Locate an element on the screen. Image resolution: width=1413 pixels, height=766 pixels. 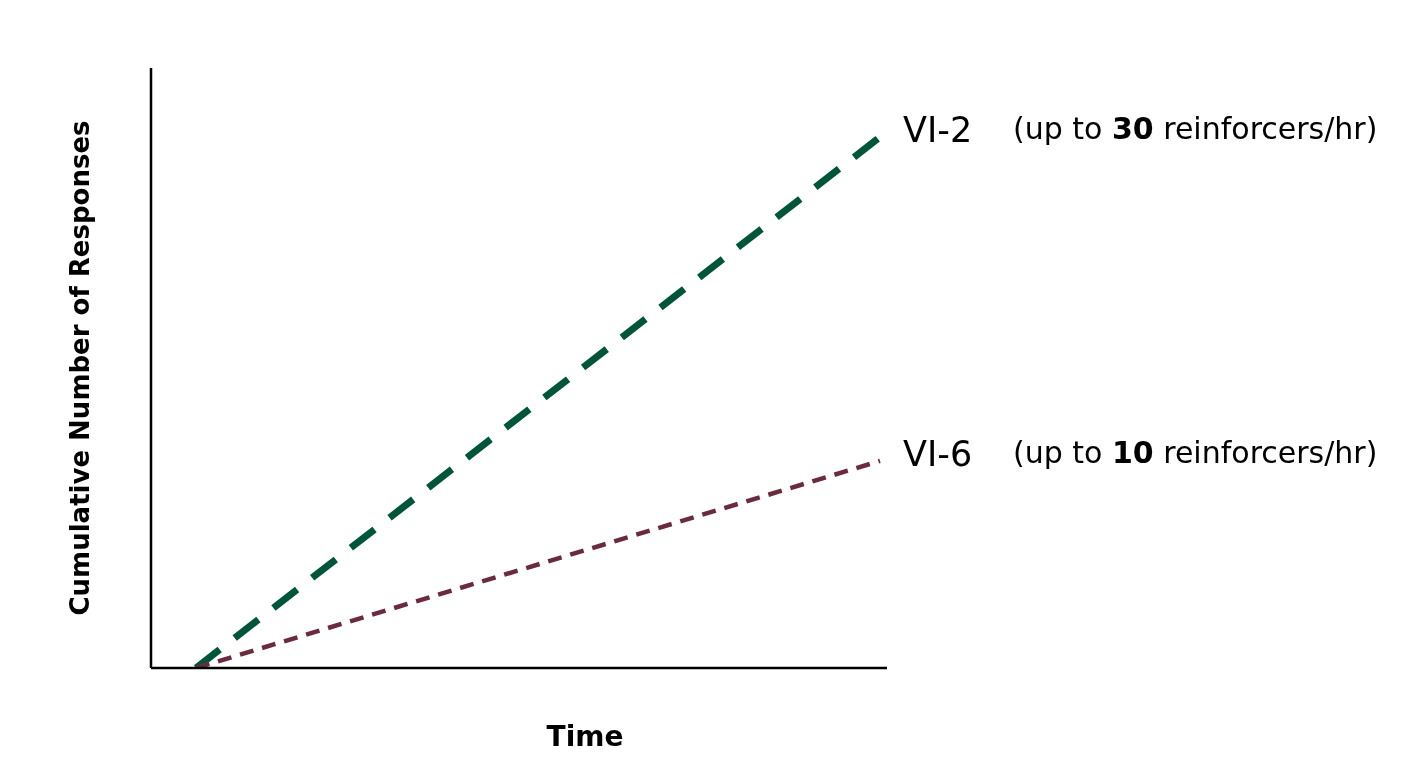
y-axis-title: Cumulative Number of Responses is located at coordinates (79, 368).